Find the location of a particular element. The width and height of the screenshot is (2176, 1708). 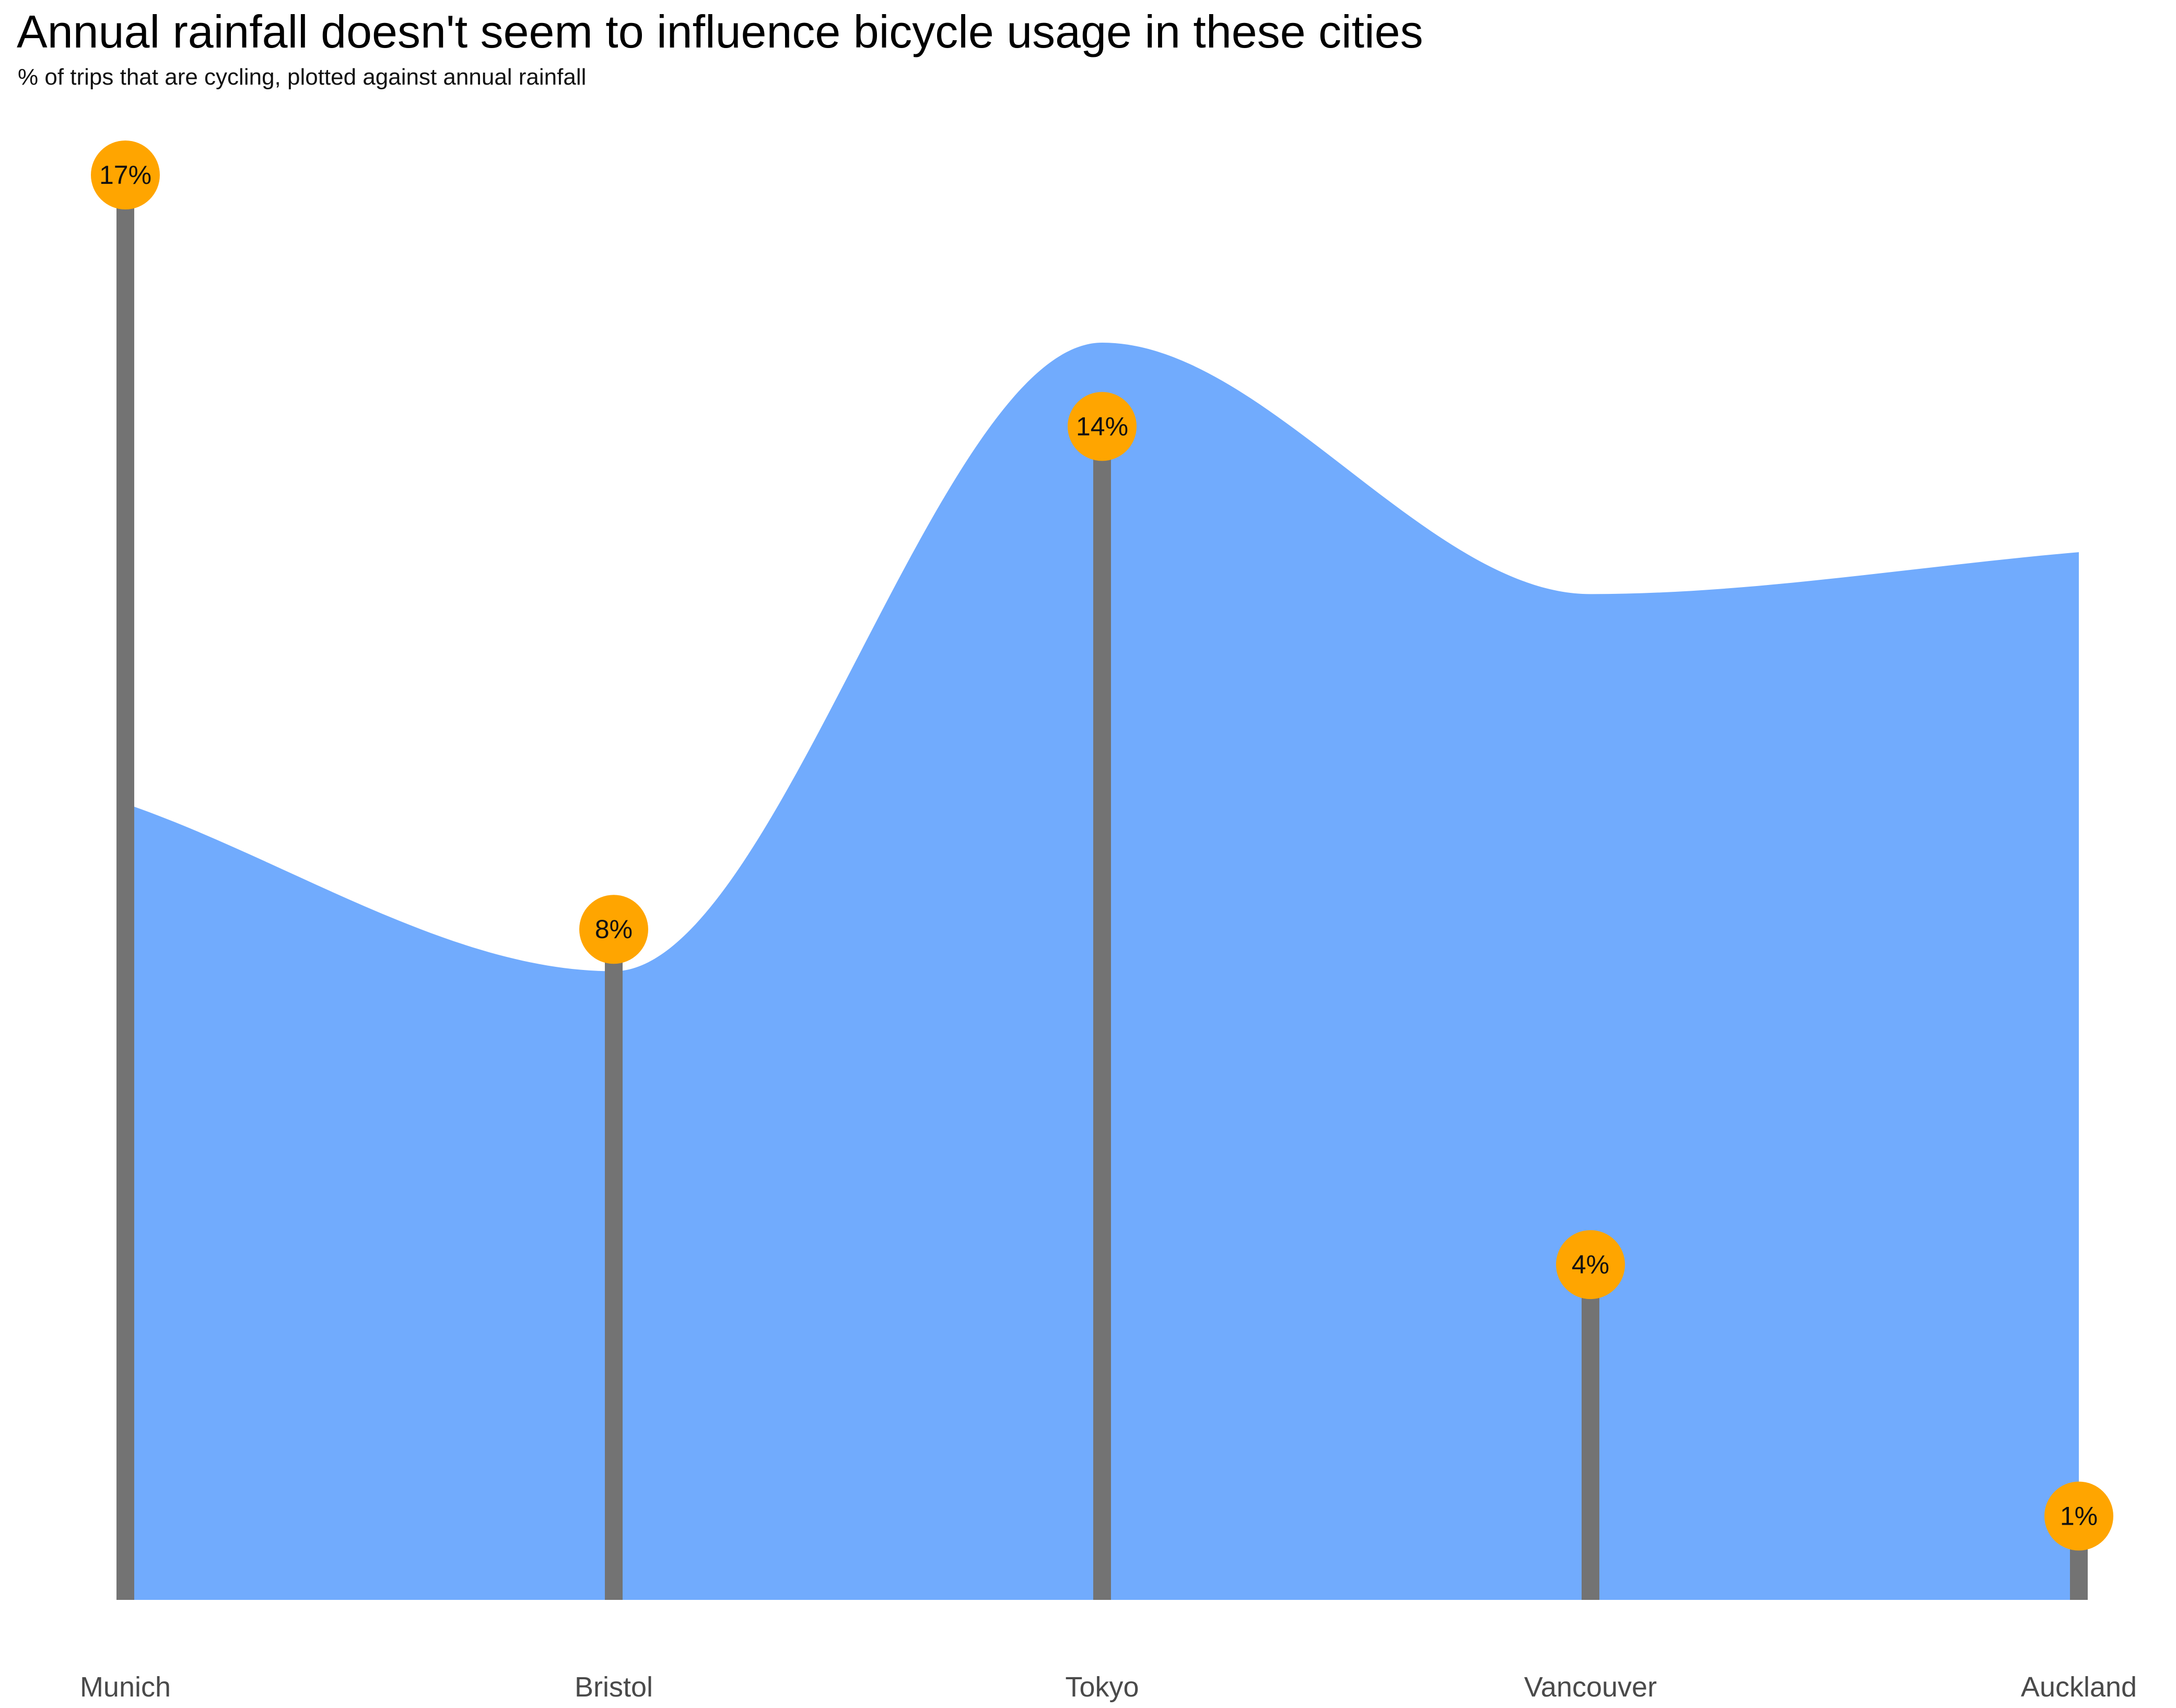

x-axis-tick-labels: Munich Bristol Tokyo Vancouver Auckland is located at coordinates (1109, 1687).